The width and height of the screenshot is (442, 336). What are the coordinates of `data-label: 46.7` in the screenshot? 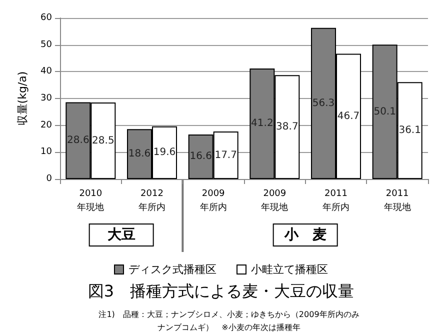 It's located at (348, 116).